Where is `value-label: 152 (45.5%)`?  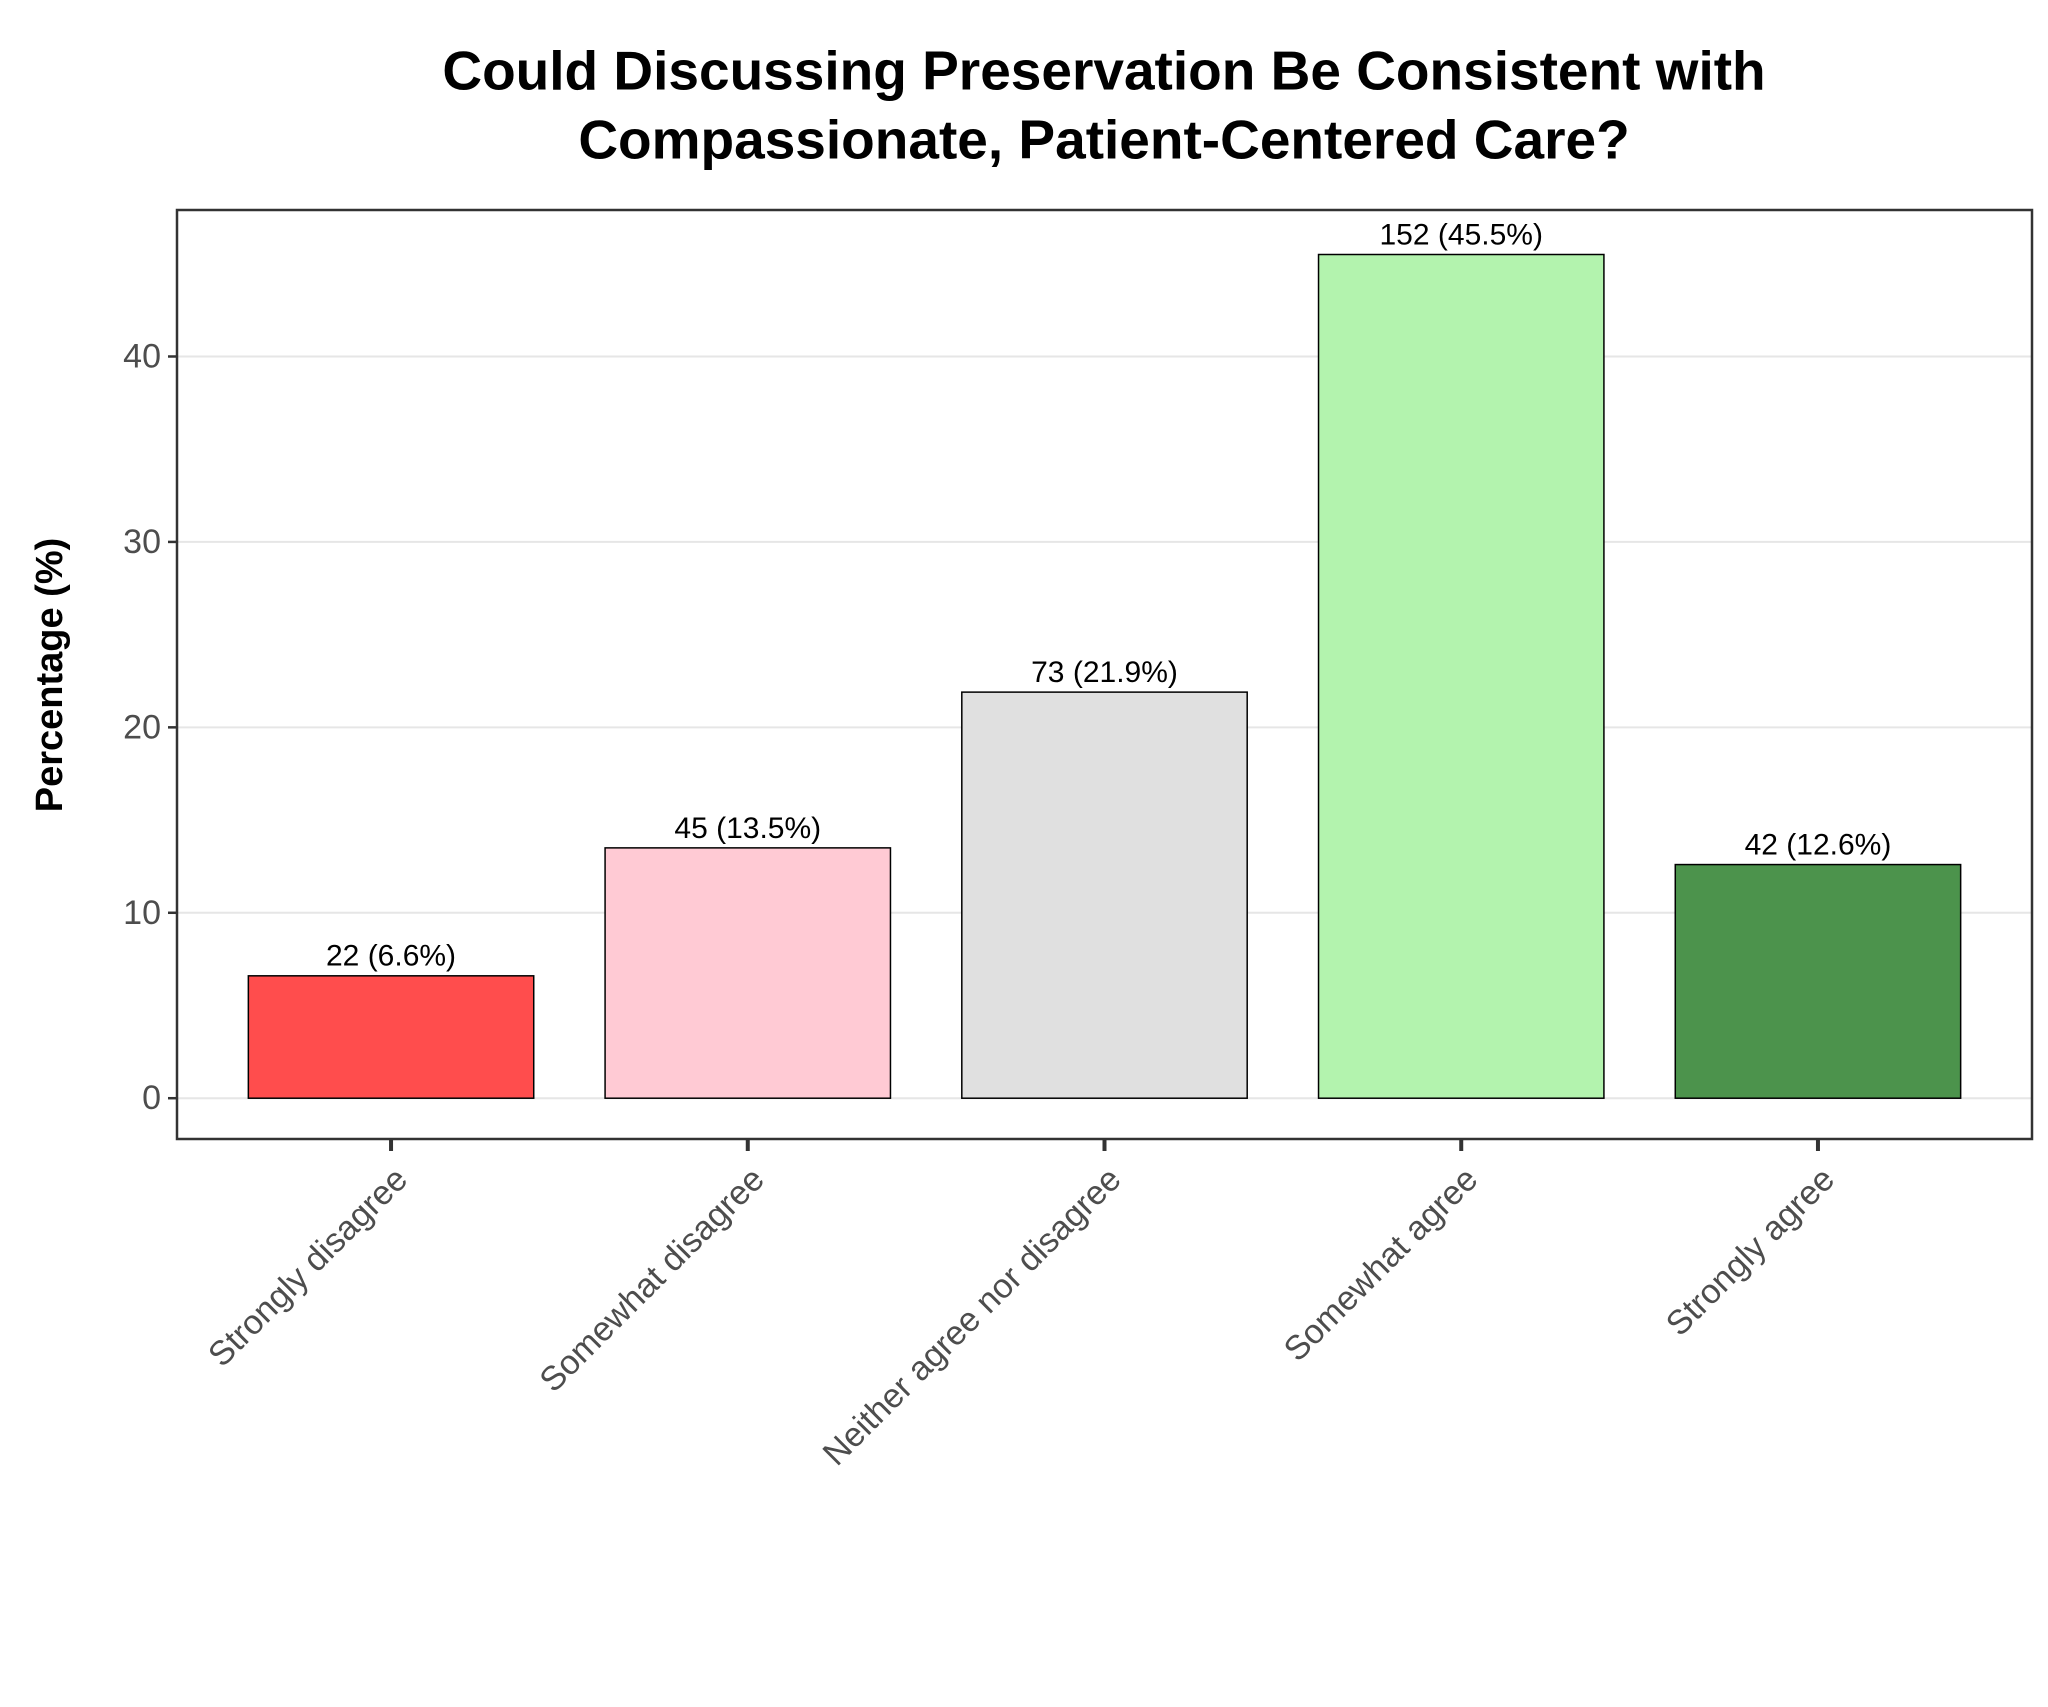 value-label: 152 (45.5%) is located at coordinates (1461, 234).